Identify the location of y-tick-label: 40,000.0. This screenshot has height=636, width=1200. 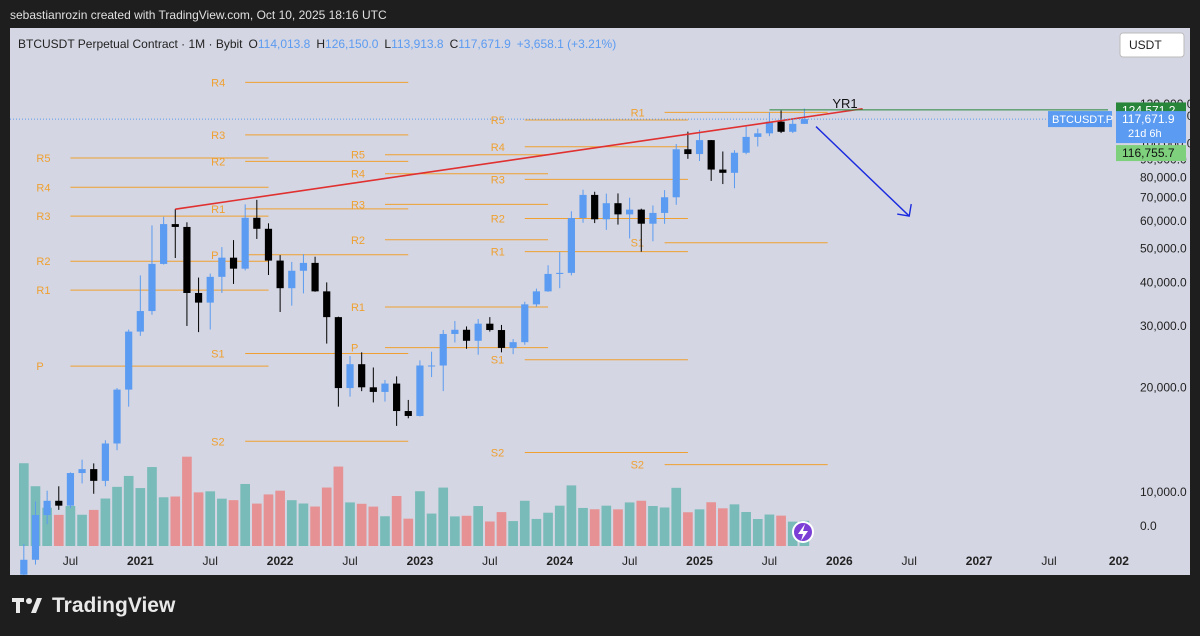
(1163, 282).